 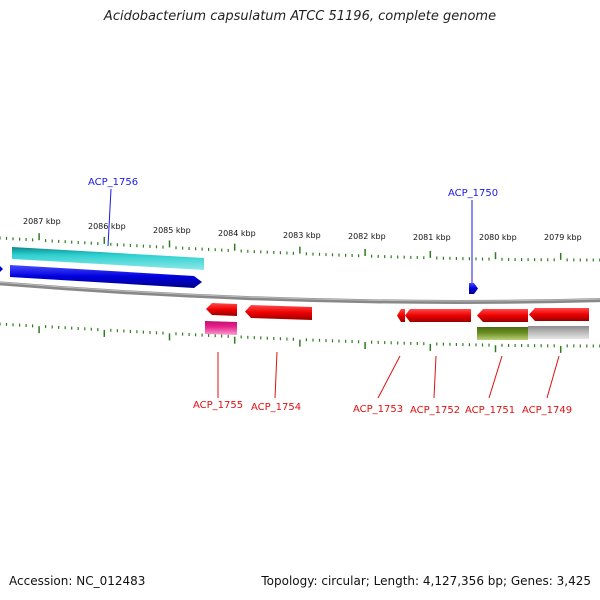 I want to click on gene-feature-pink, so click(x=221, y=328).